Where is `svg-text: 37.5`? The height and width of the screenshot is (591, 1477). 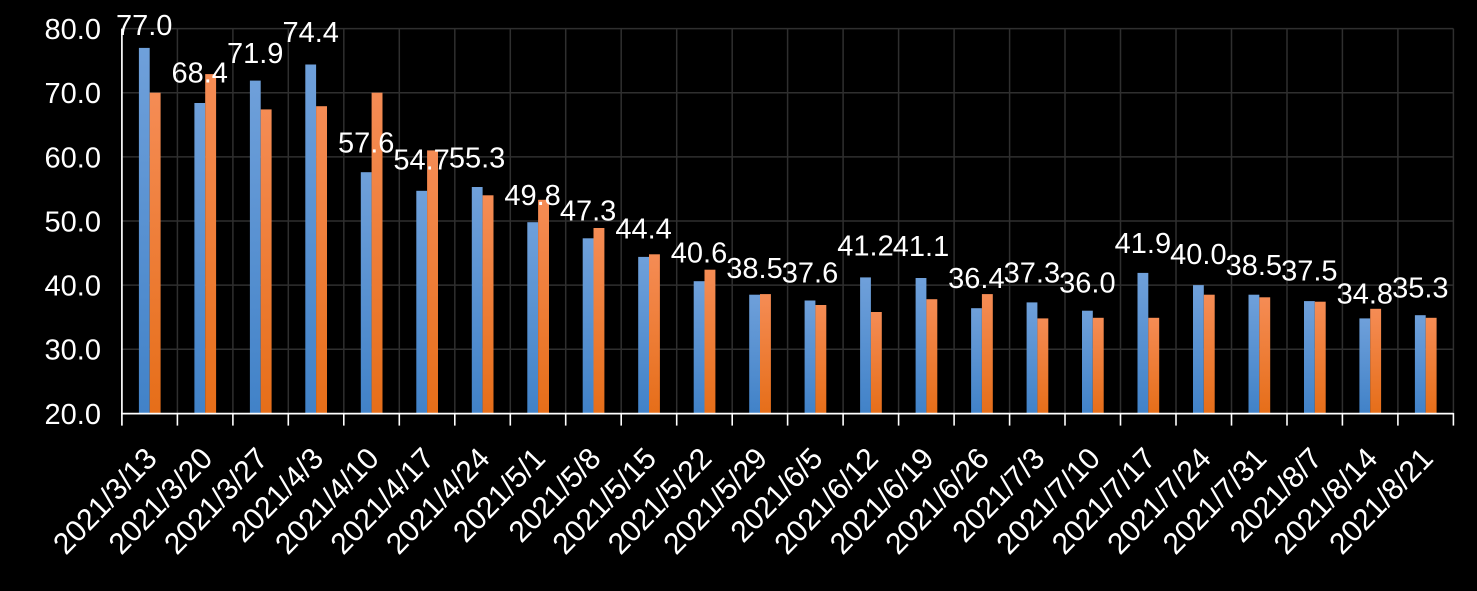
svg-text: 37.5 is located at coordinates (1309, 271).